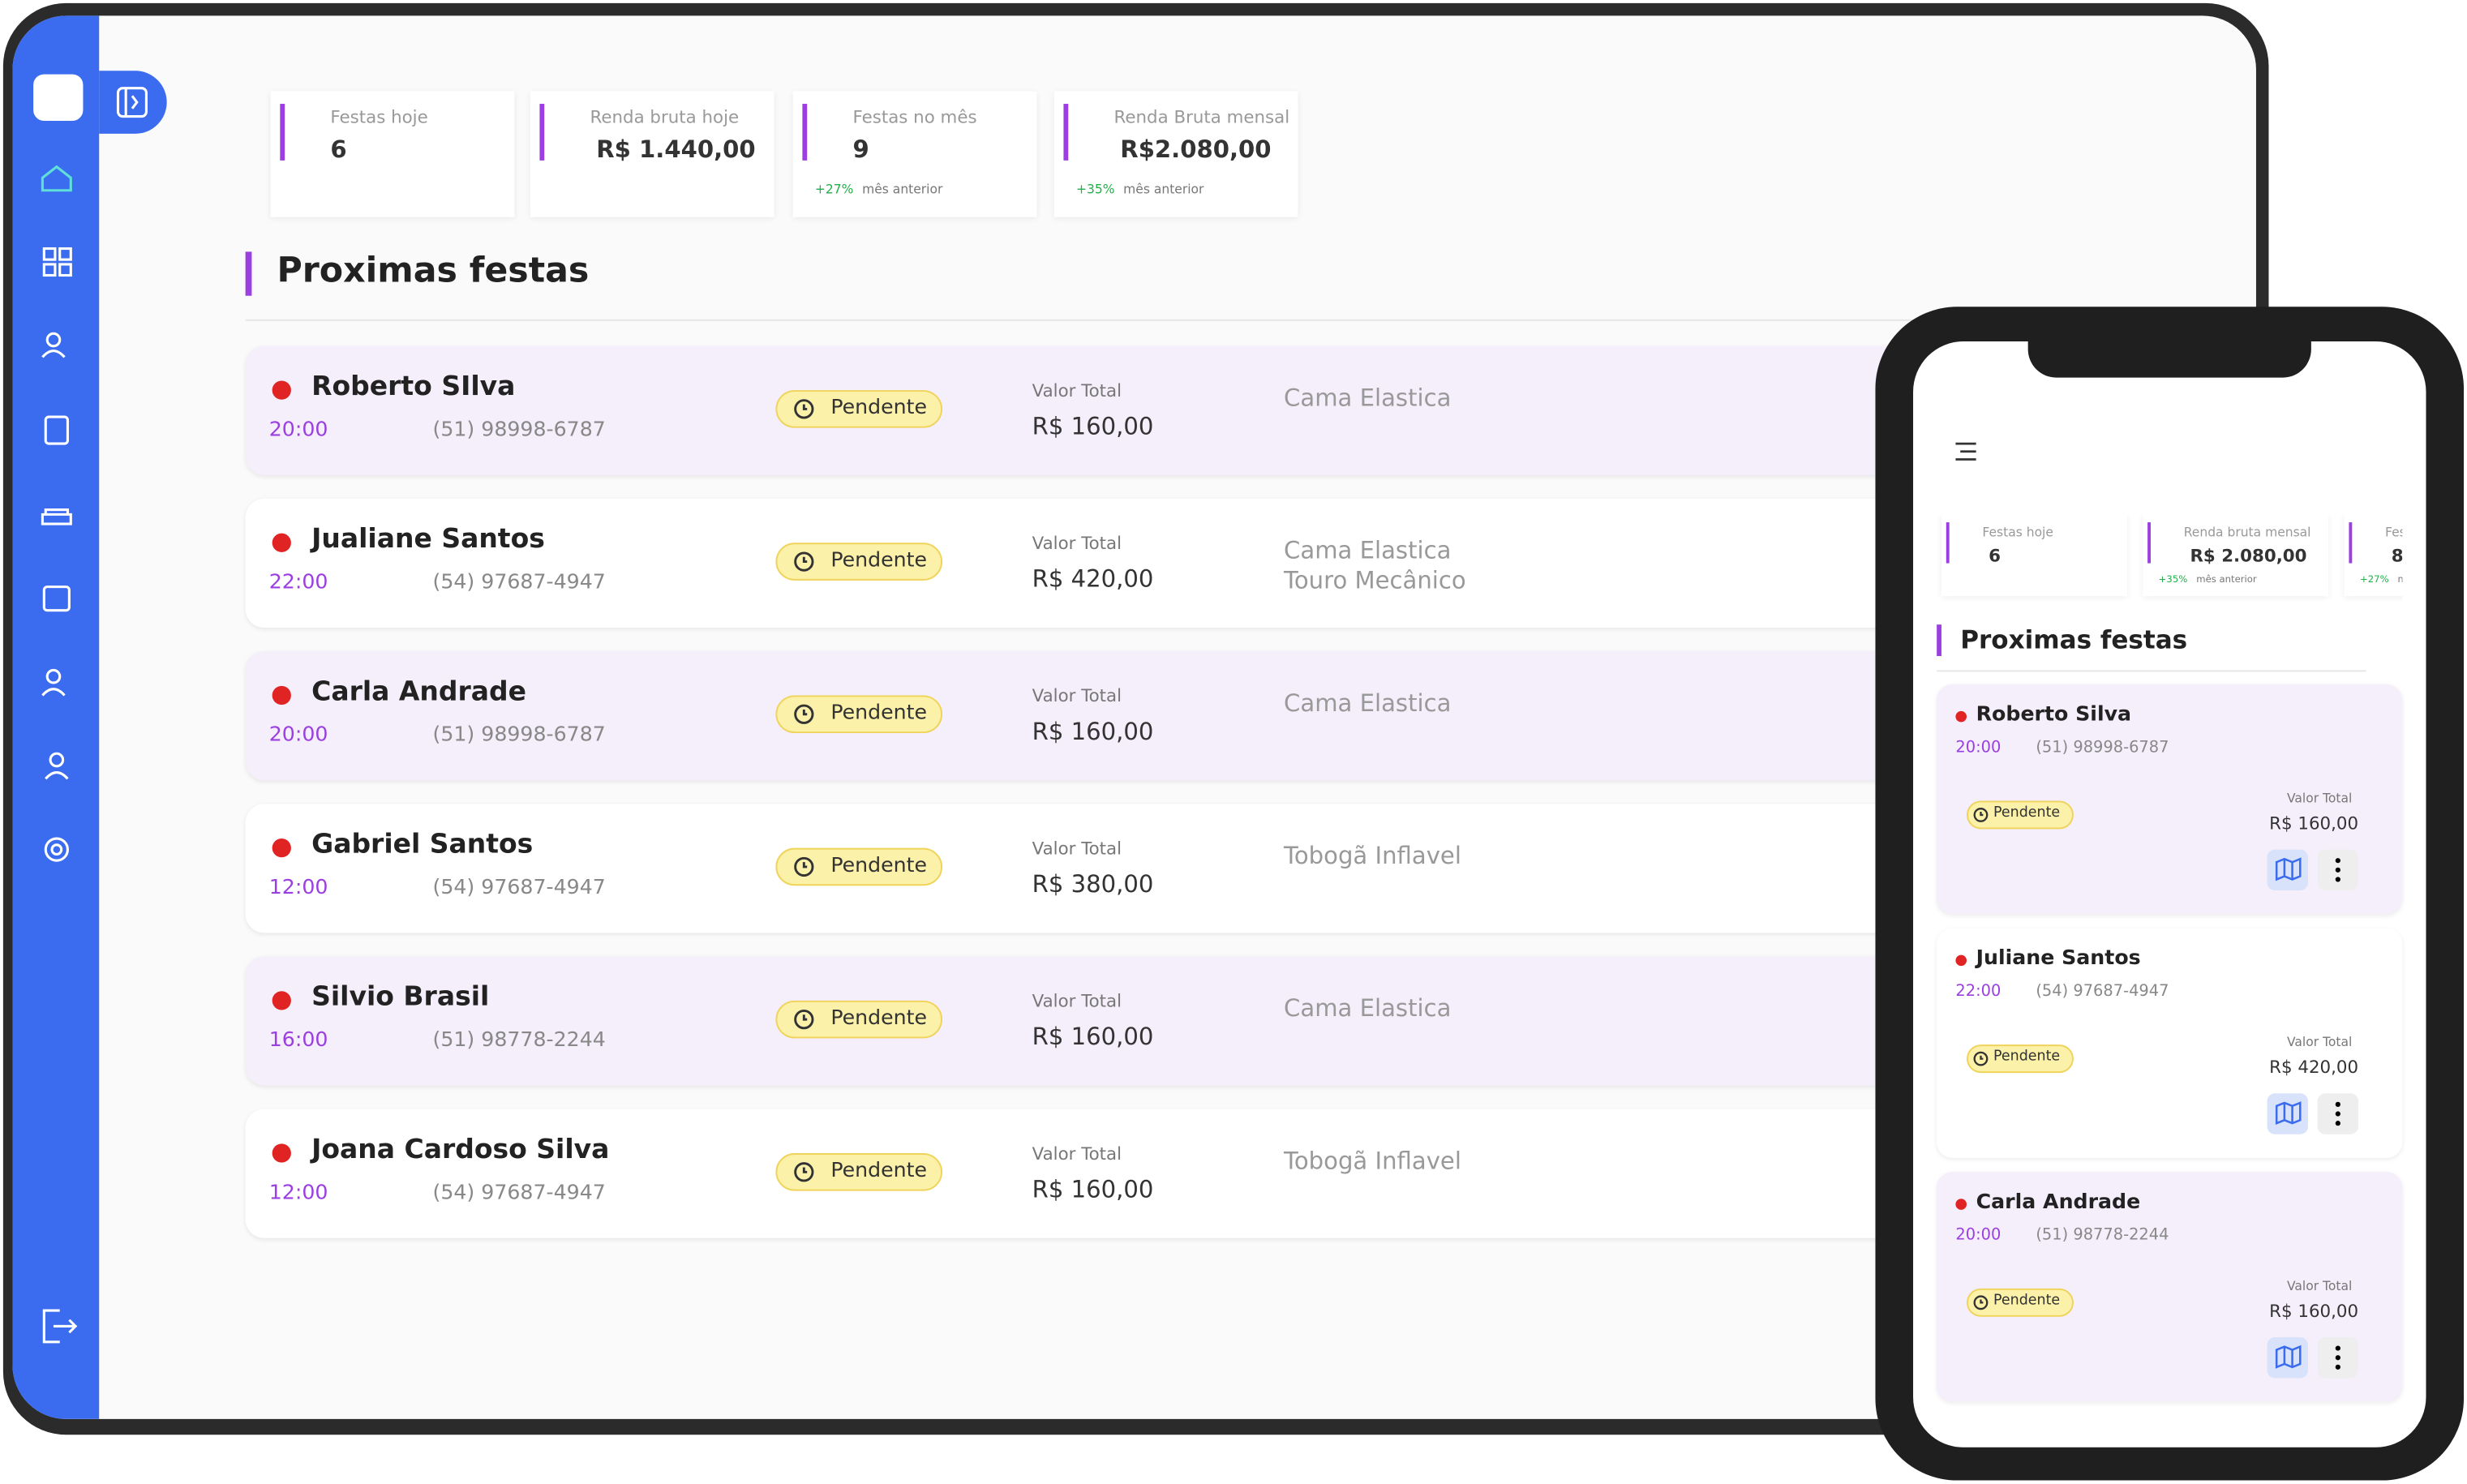 The image size is (2467, 1484). I want to click on stat-card: Festas no mês 8+27% mês anterior, so click(2373, 555).